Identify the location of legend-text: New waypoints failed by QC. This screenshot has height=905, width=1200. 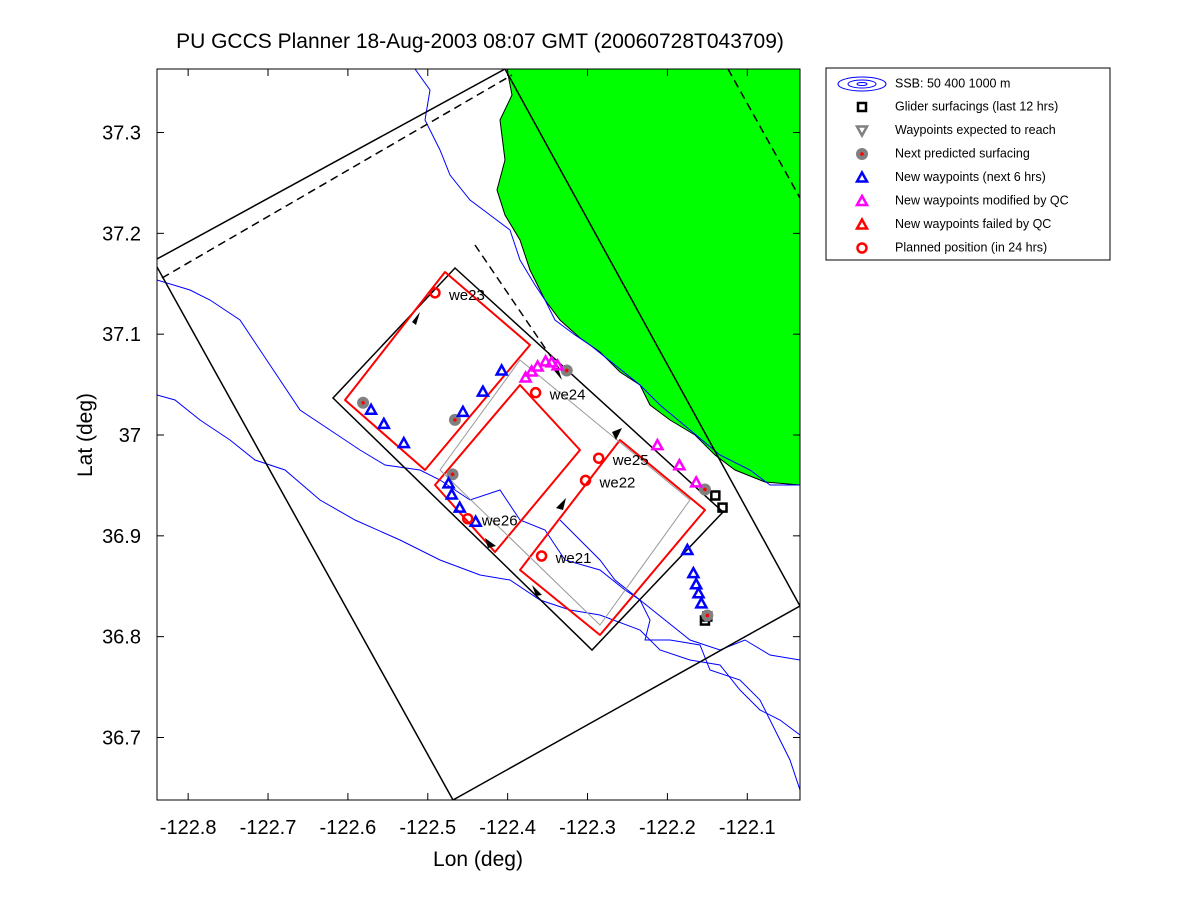
(973, 224).